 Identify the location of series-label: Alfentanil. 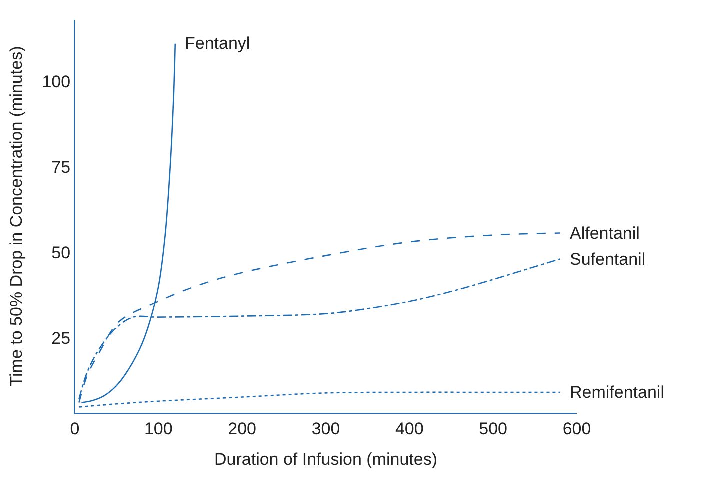
(605, 233).